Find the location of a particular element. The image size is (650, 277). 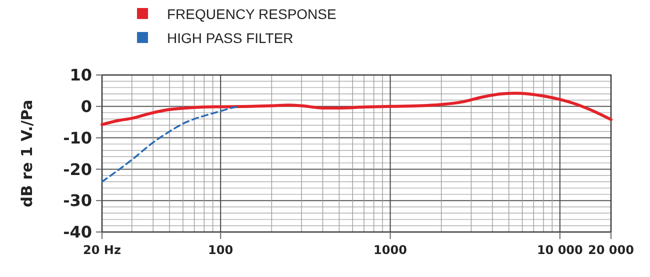

y-tick-label: 0 is located at coordinates (86, 106).